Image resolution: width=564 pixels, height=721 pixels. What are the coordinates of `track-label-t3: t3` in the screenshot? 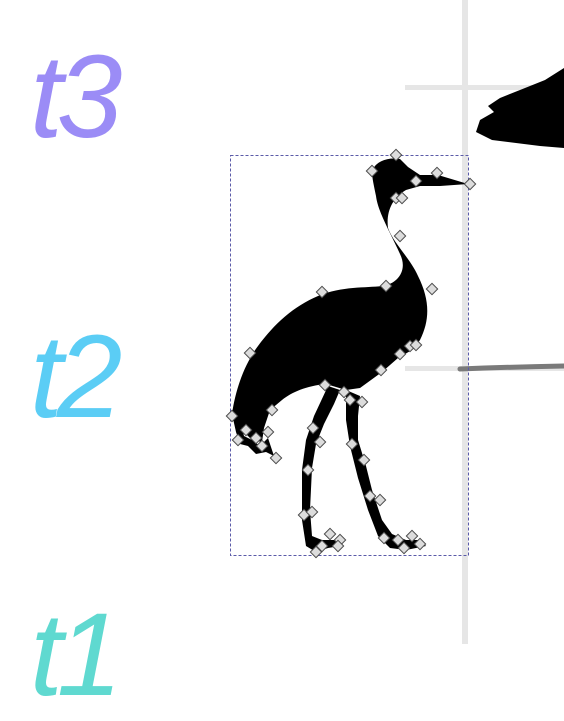 It's located at (76, 97).